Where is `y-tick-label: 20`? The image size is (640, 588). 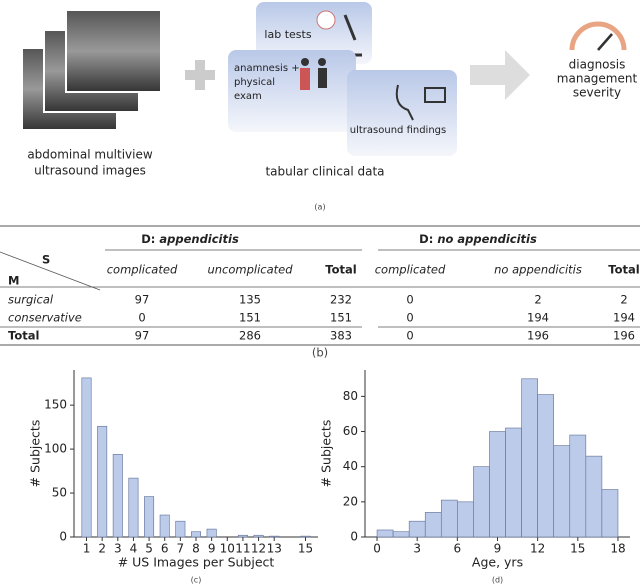 y-tick-label: 20 is located at coordinates (350, 501).